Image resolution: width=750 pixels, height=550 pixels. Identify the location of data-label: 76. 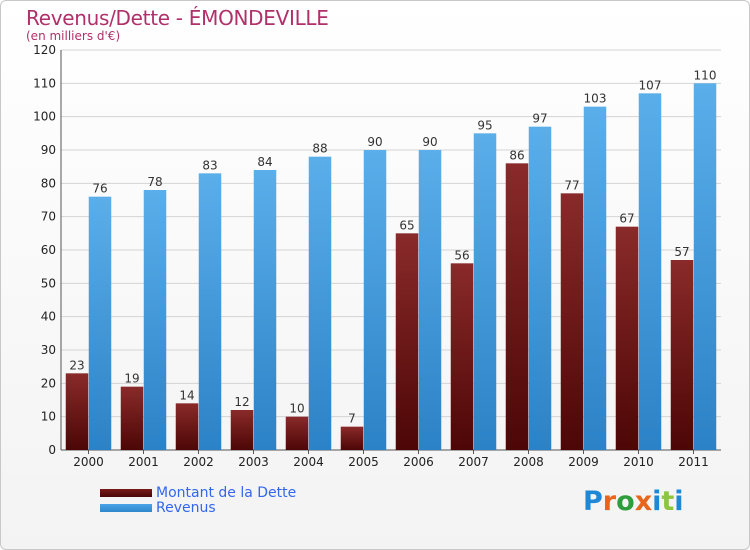
(99, 189).